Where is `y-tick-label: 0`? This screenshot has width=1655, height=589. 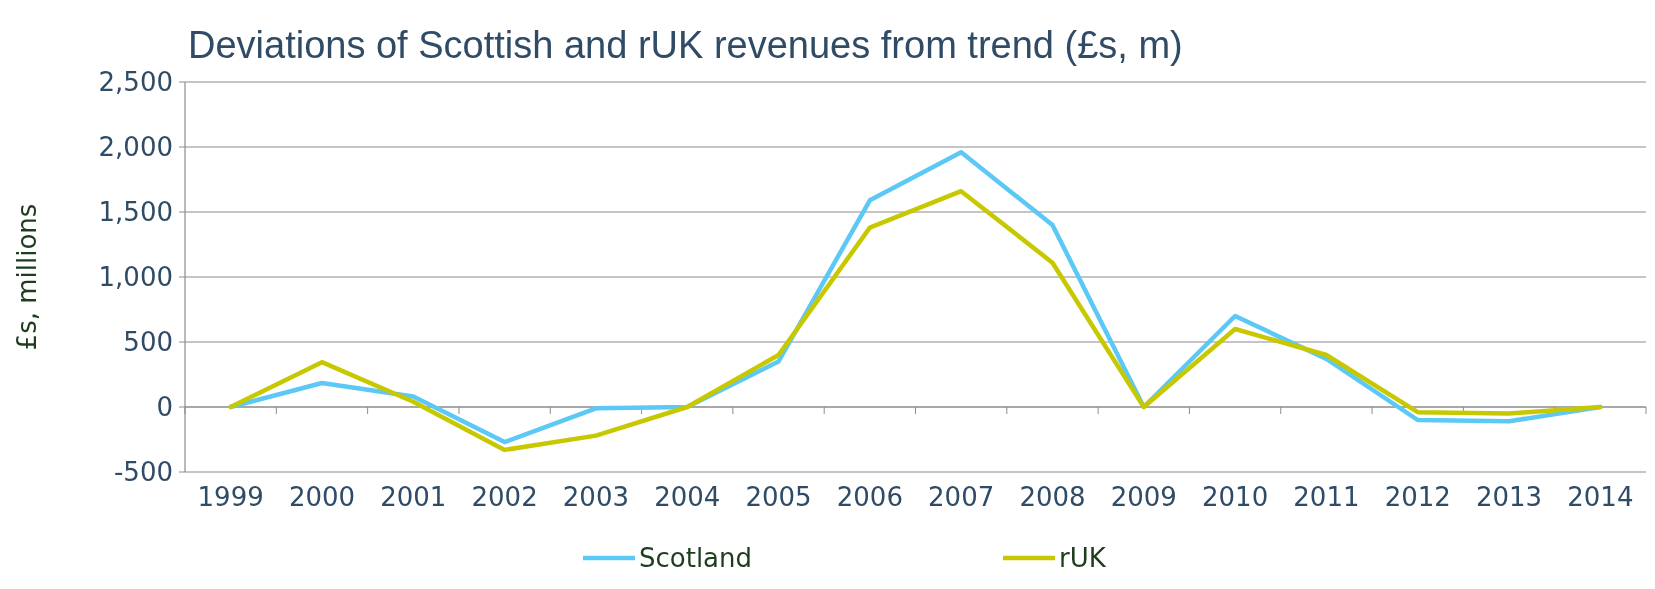
y-tick-label: 0 is located at coordinates (164, 407).